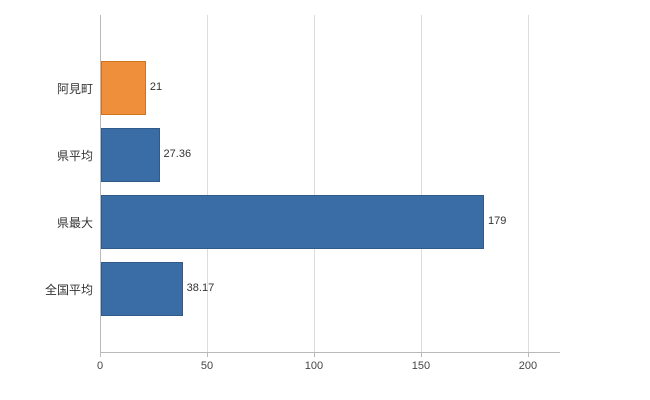 This screenshot has height=400, width=650. I want to click on x-axis-tick-label: 200, so click(528, 366).